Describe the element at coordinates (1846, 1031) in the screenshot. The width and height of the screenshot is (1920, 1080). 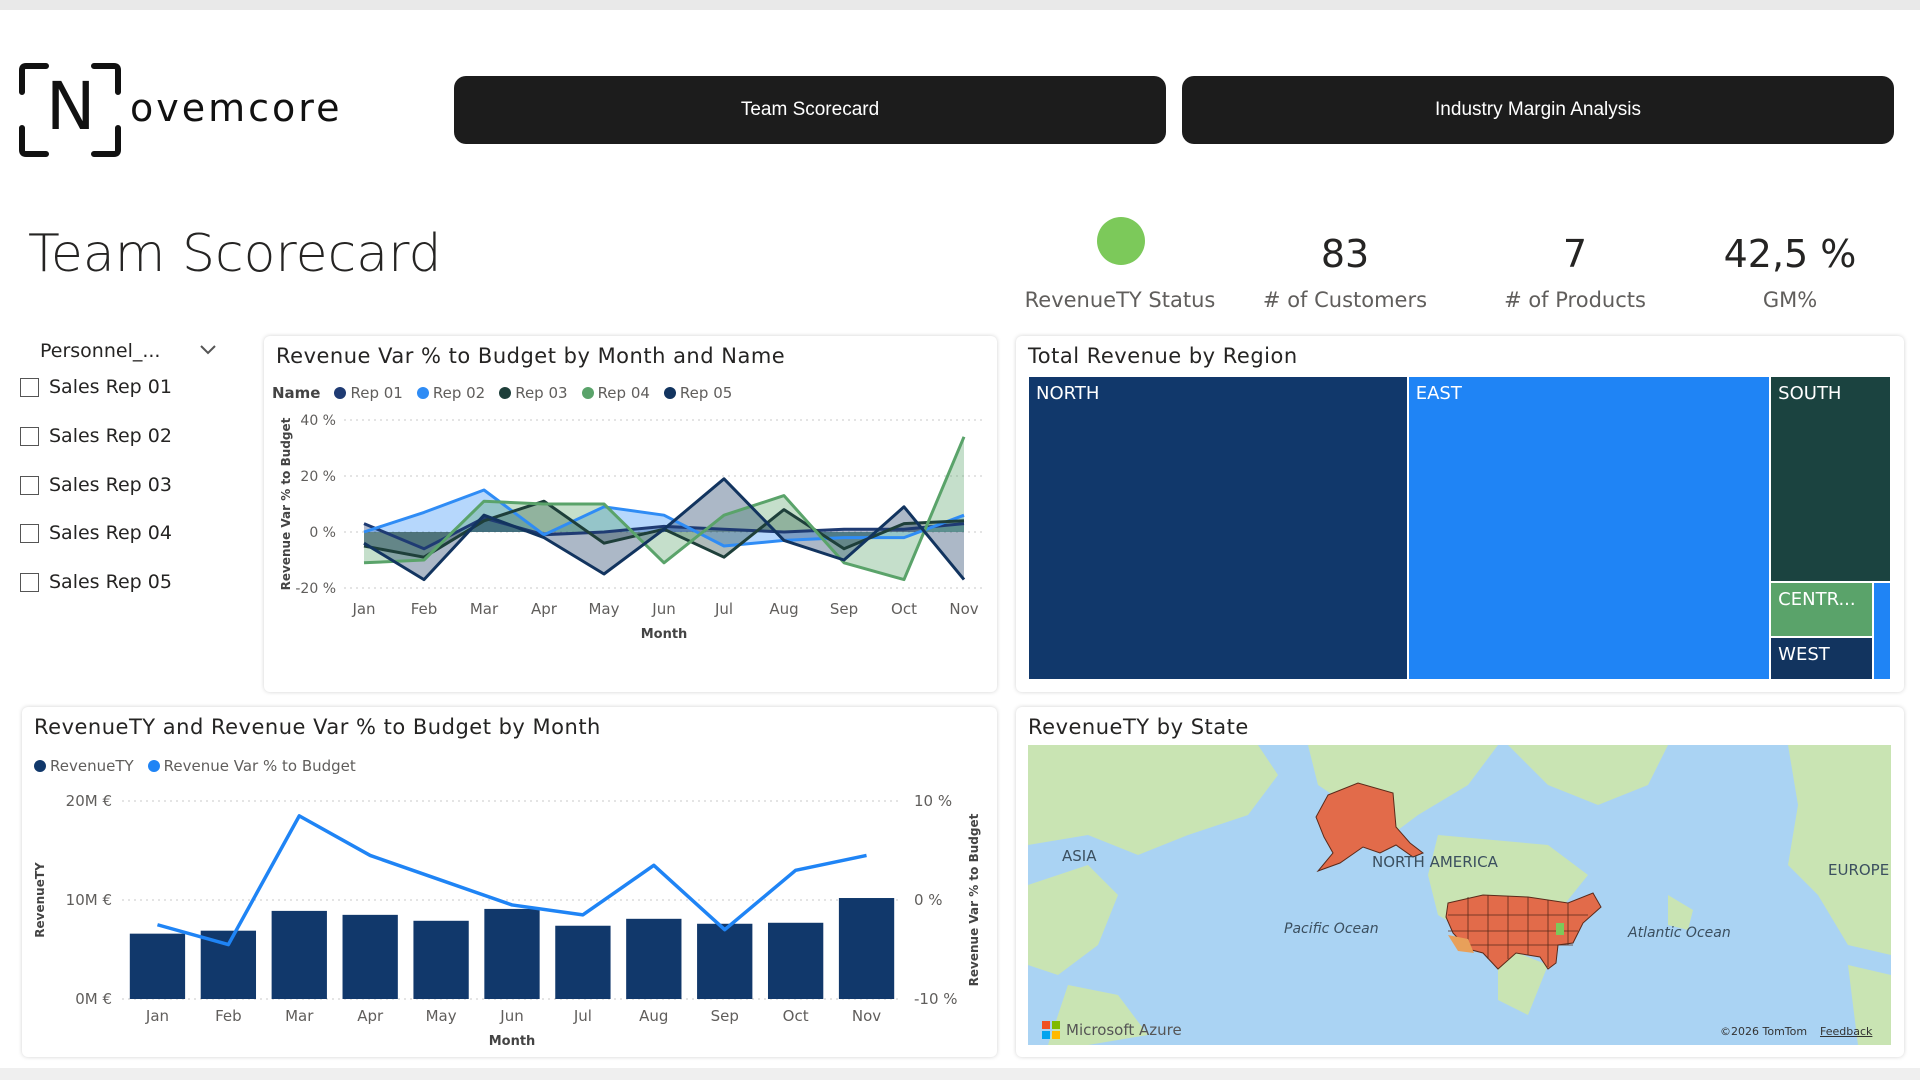
I see `map-feedback-link: Feedback` at that location.